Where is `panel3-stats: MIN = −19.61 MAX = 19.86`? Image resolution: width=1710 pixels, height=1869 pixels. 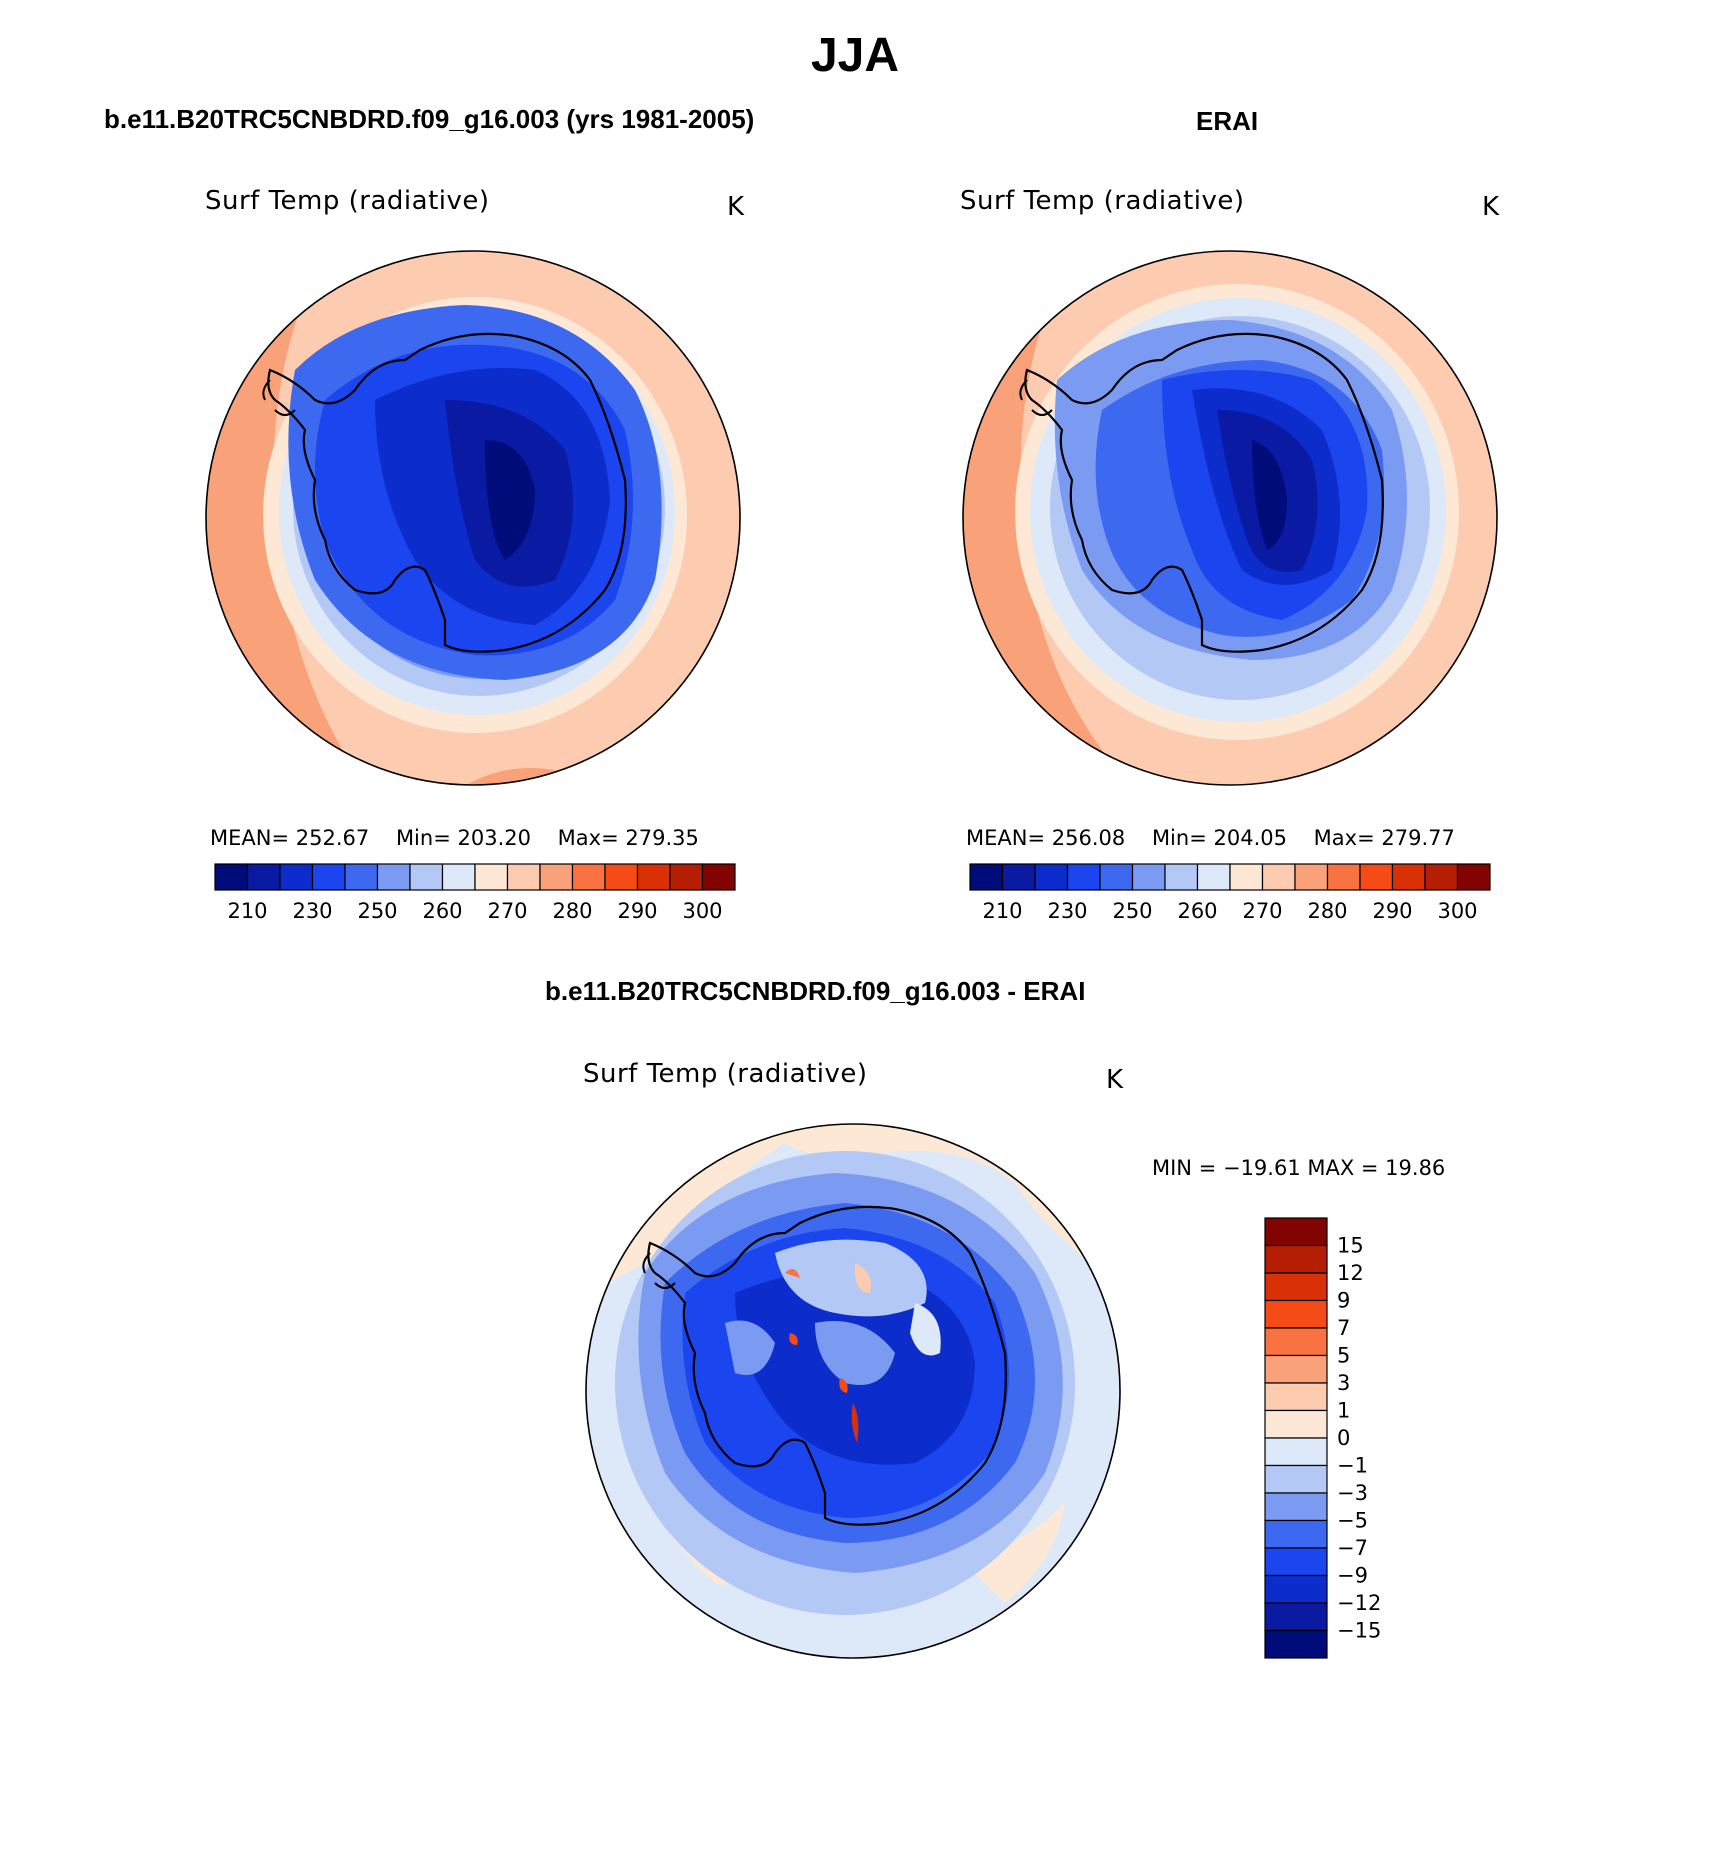
panel3-stats: MIN = −19.61 MAX = 19.86 is located at coordinates (1299, 1168).